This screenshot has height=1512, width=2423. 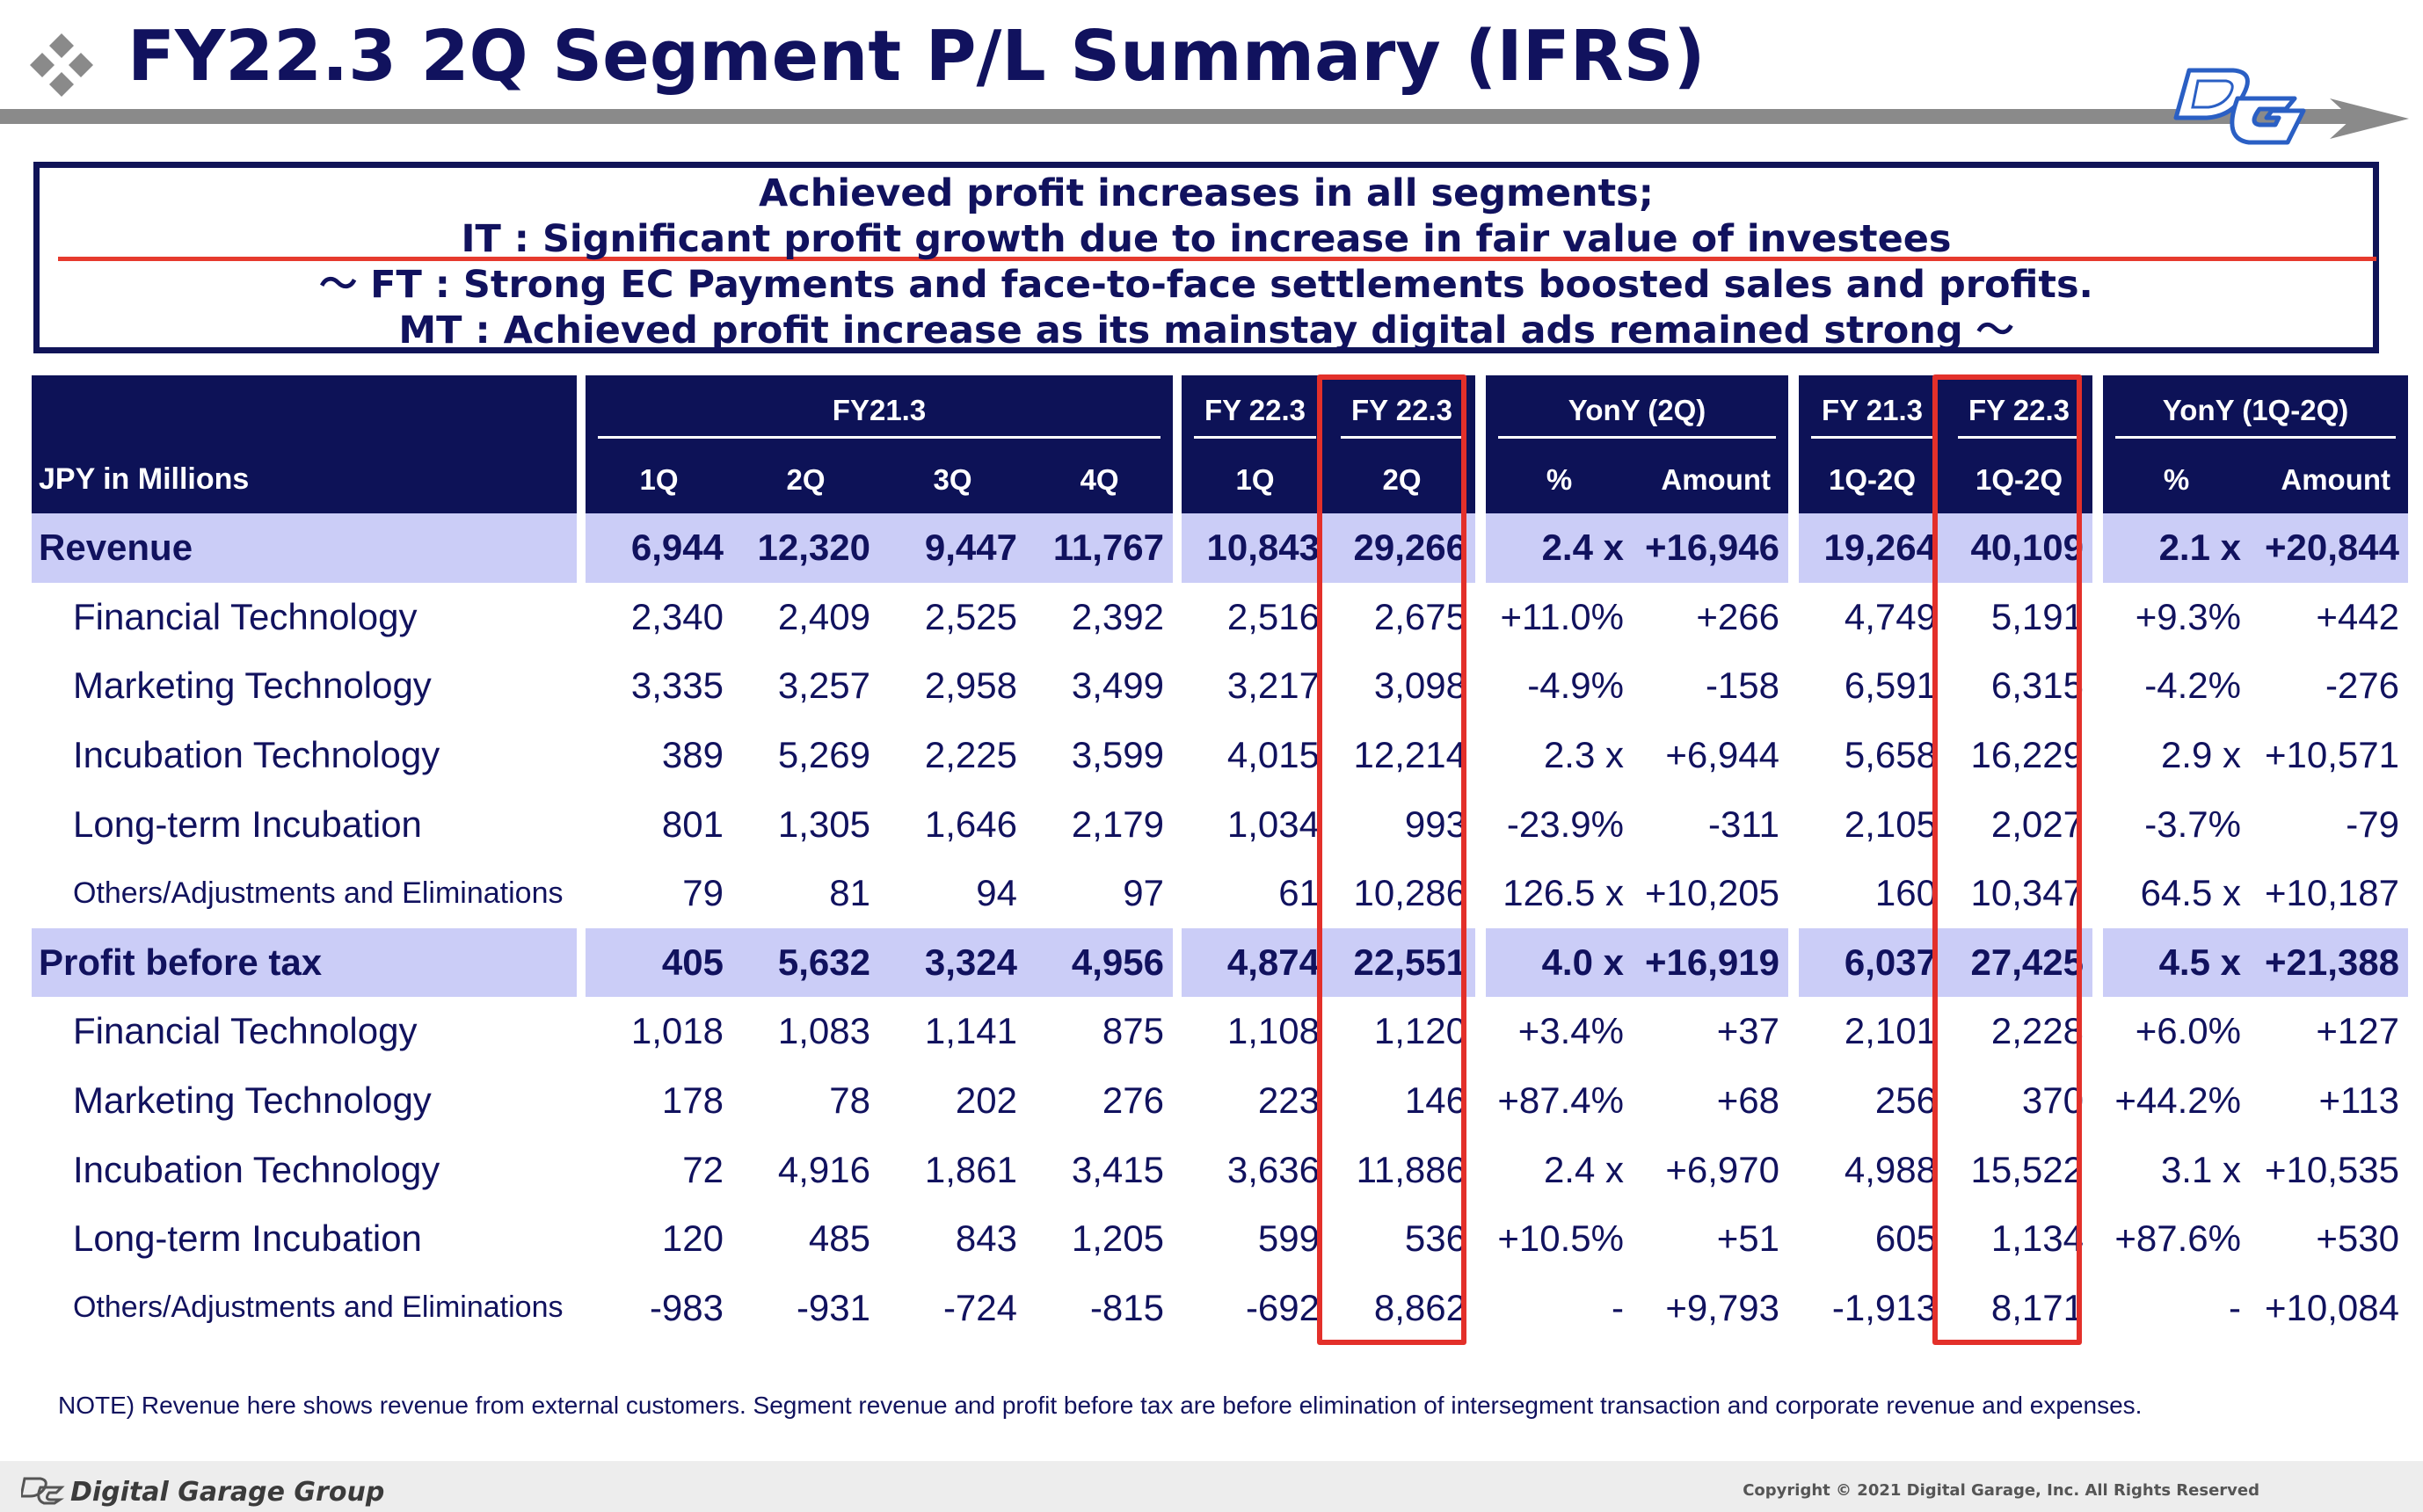 I want to click on table-cell: +51, so click(x=1747, y=1239).